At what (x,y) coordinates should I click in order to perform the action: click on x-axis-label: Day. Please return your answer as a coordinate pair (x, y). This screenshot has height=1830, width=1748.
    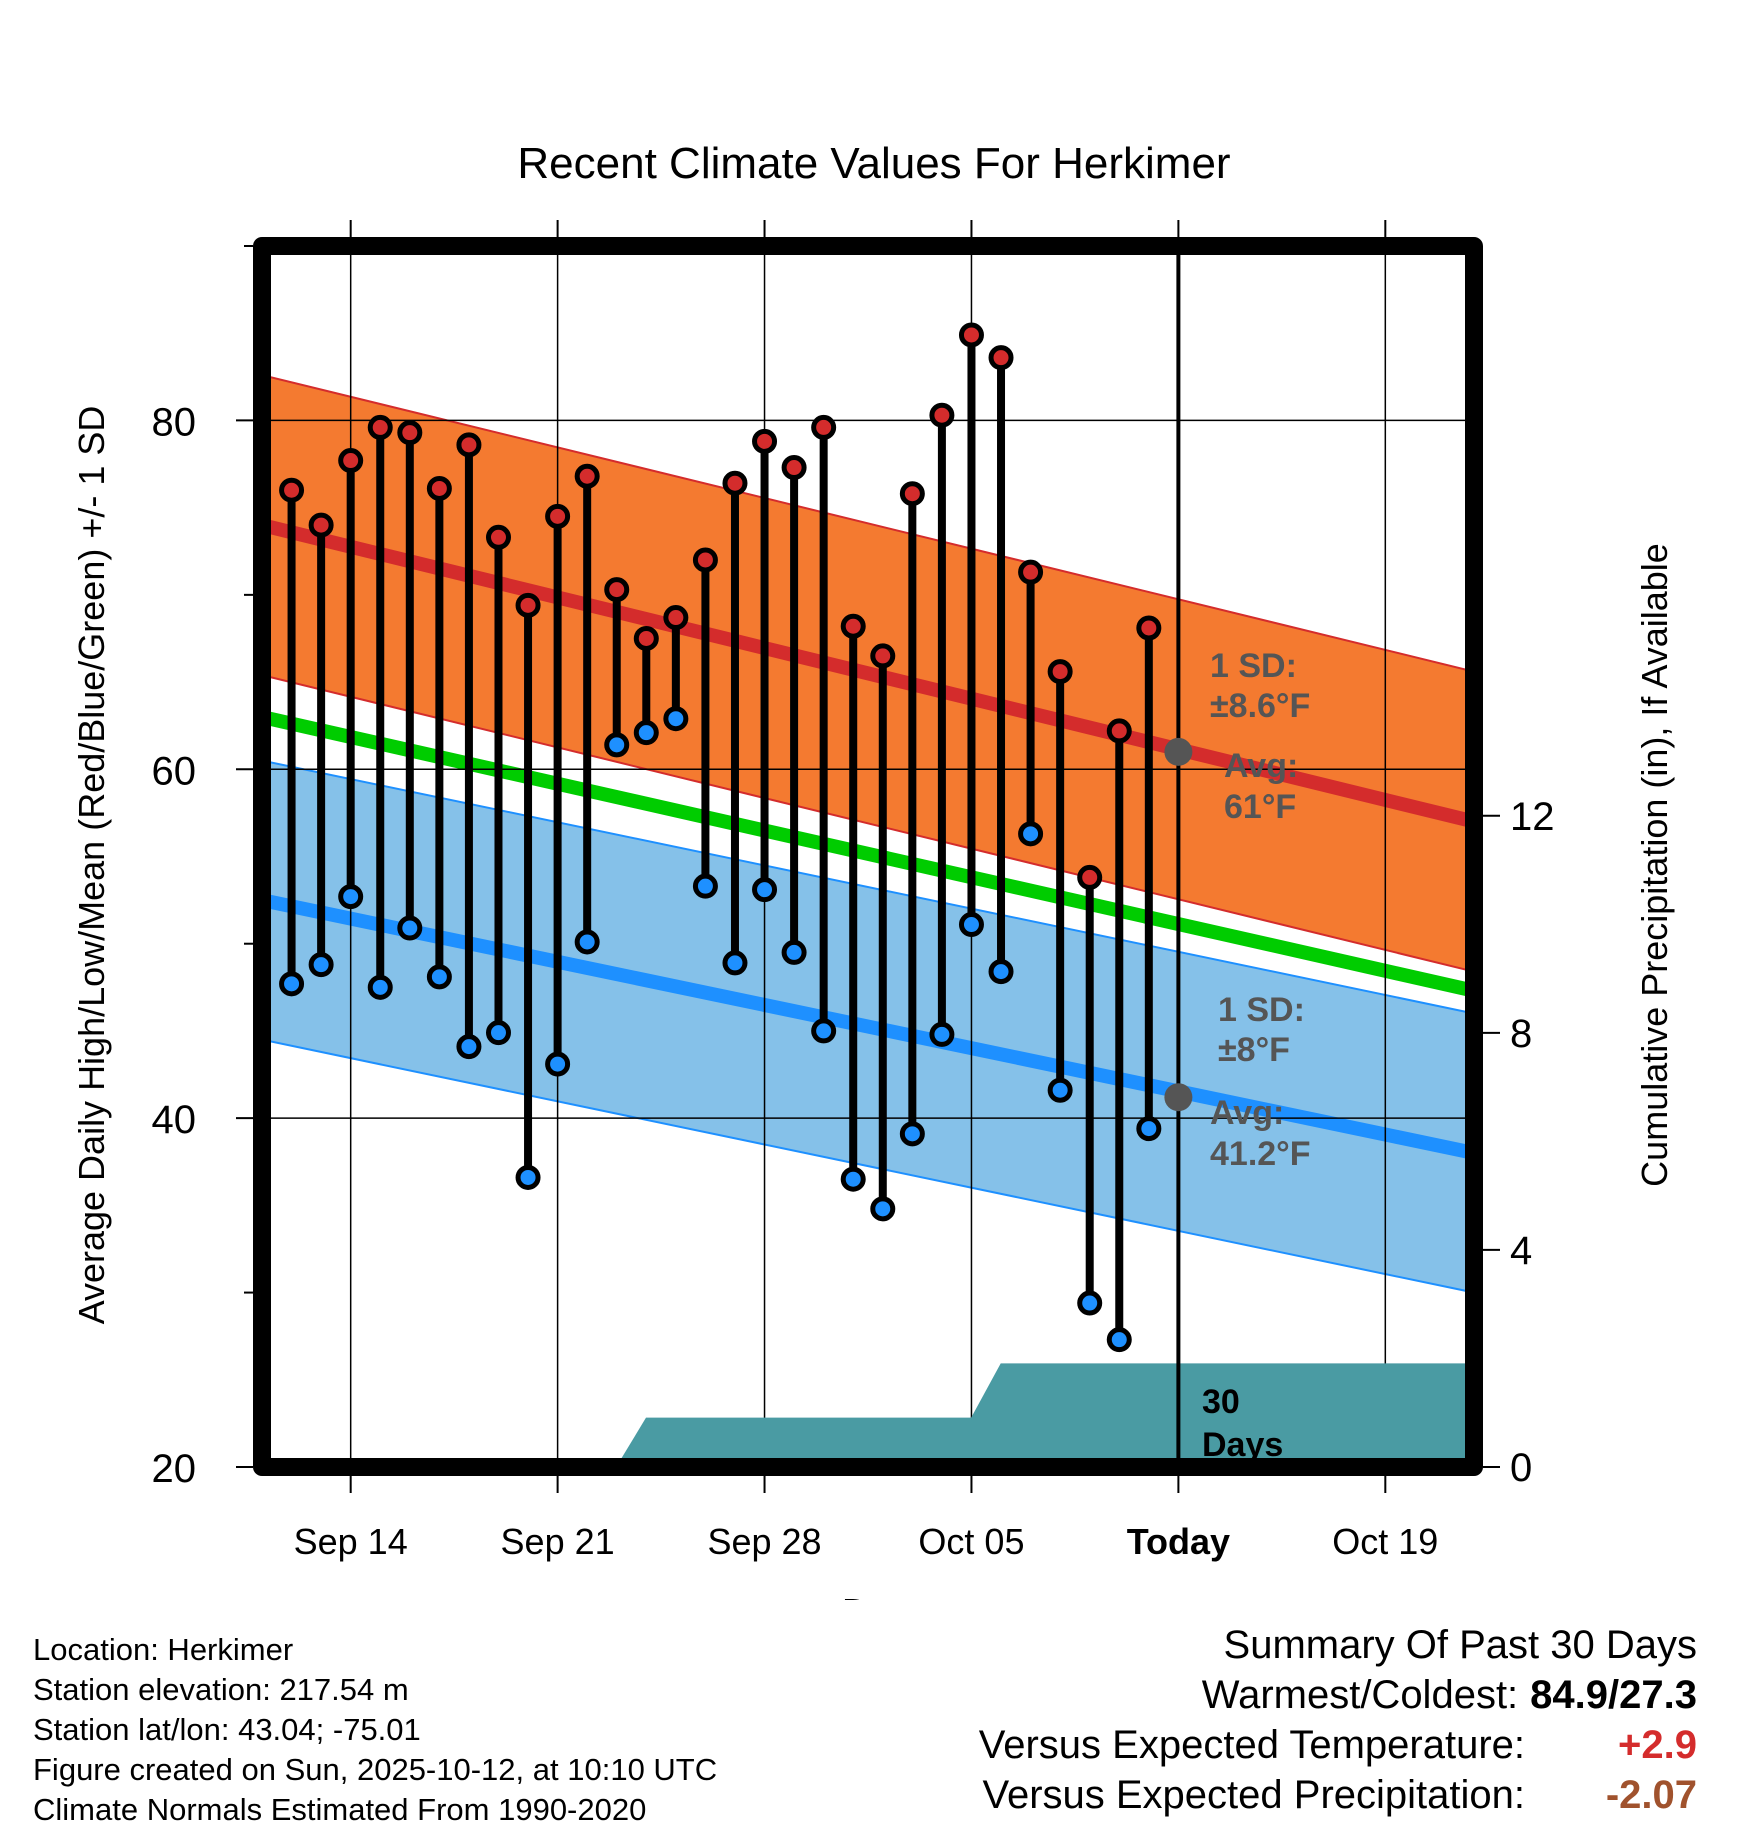
    Looking at the image, I should click on (874, 1595).